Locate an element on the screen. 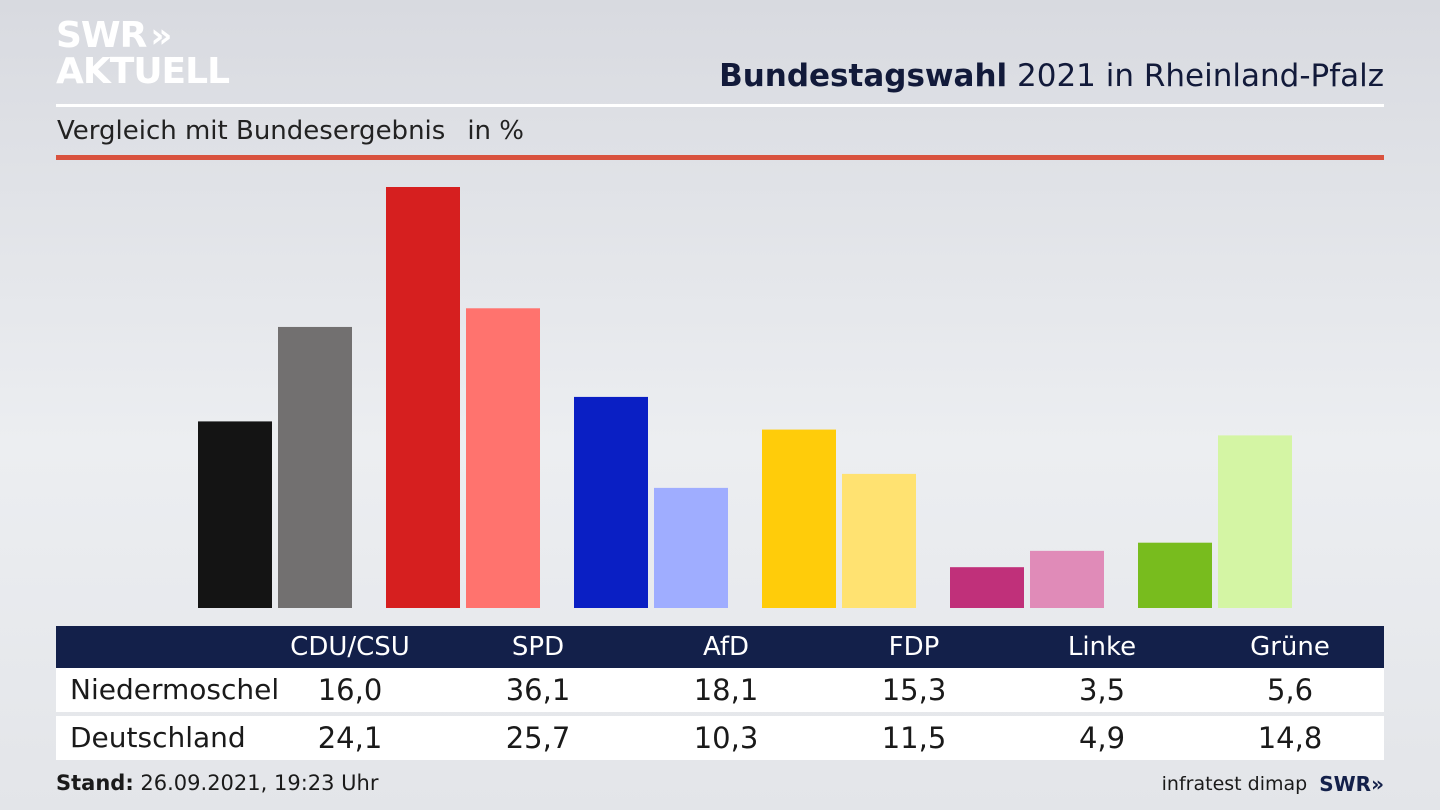 The height and width of the screenshot is (810, 1440). bar-cducsu-deutschland is located at coordinates (315, 467).